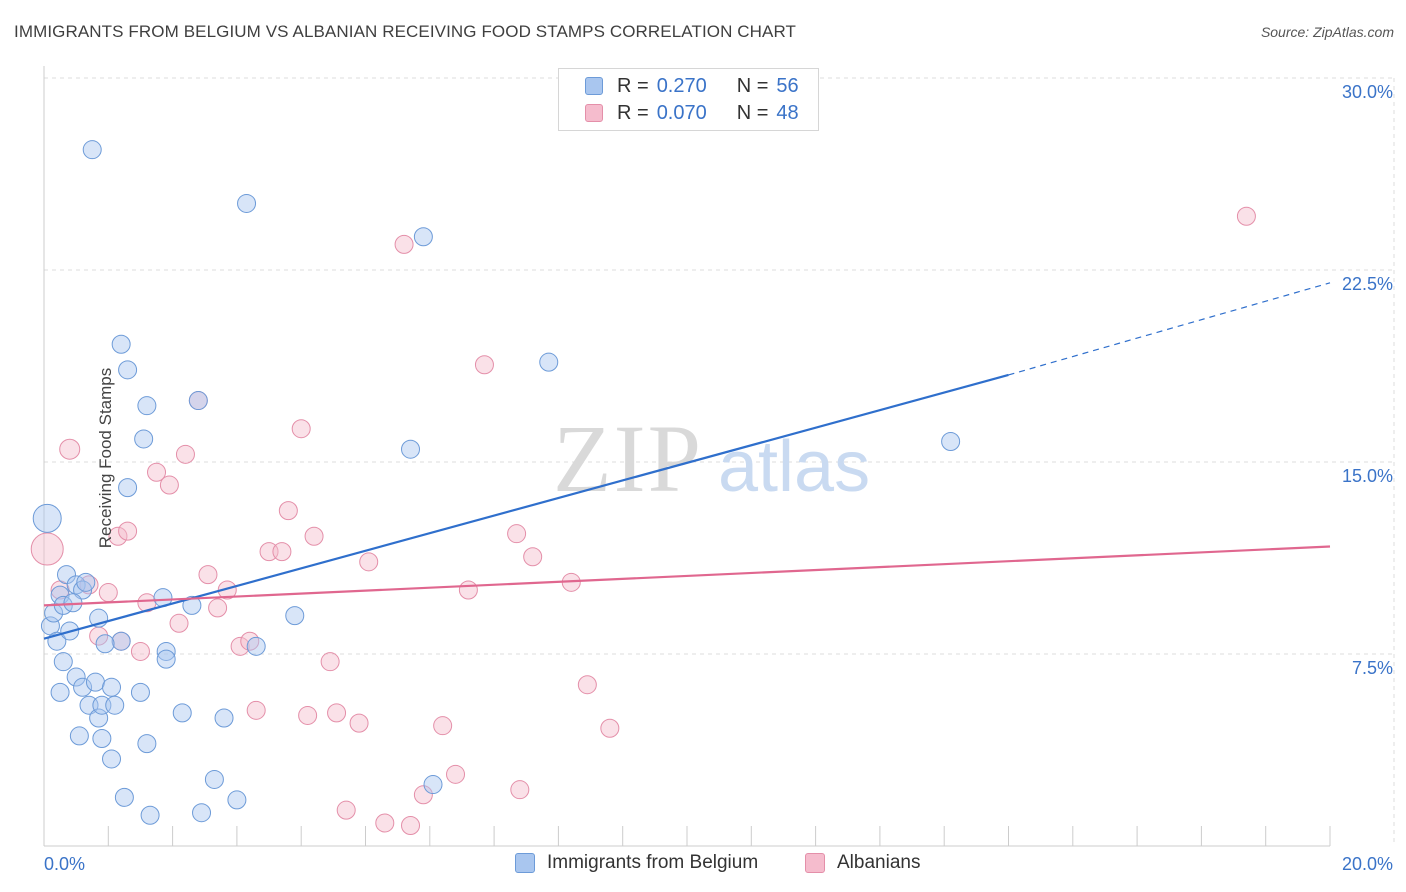  I want to click on source-label: Source: ZipAtlas.com, so click(1327, 32).